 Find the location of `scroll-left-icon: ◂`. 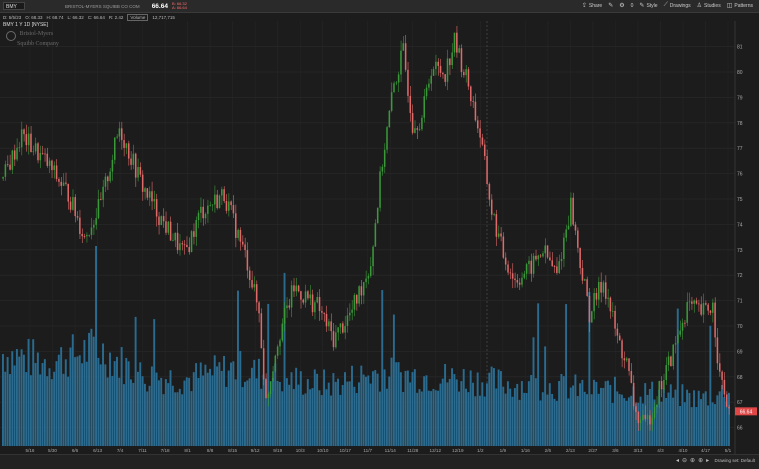

scroll-left-icon: ◂ is located at coordinates (678, 461).